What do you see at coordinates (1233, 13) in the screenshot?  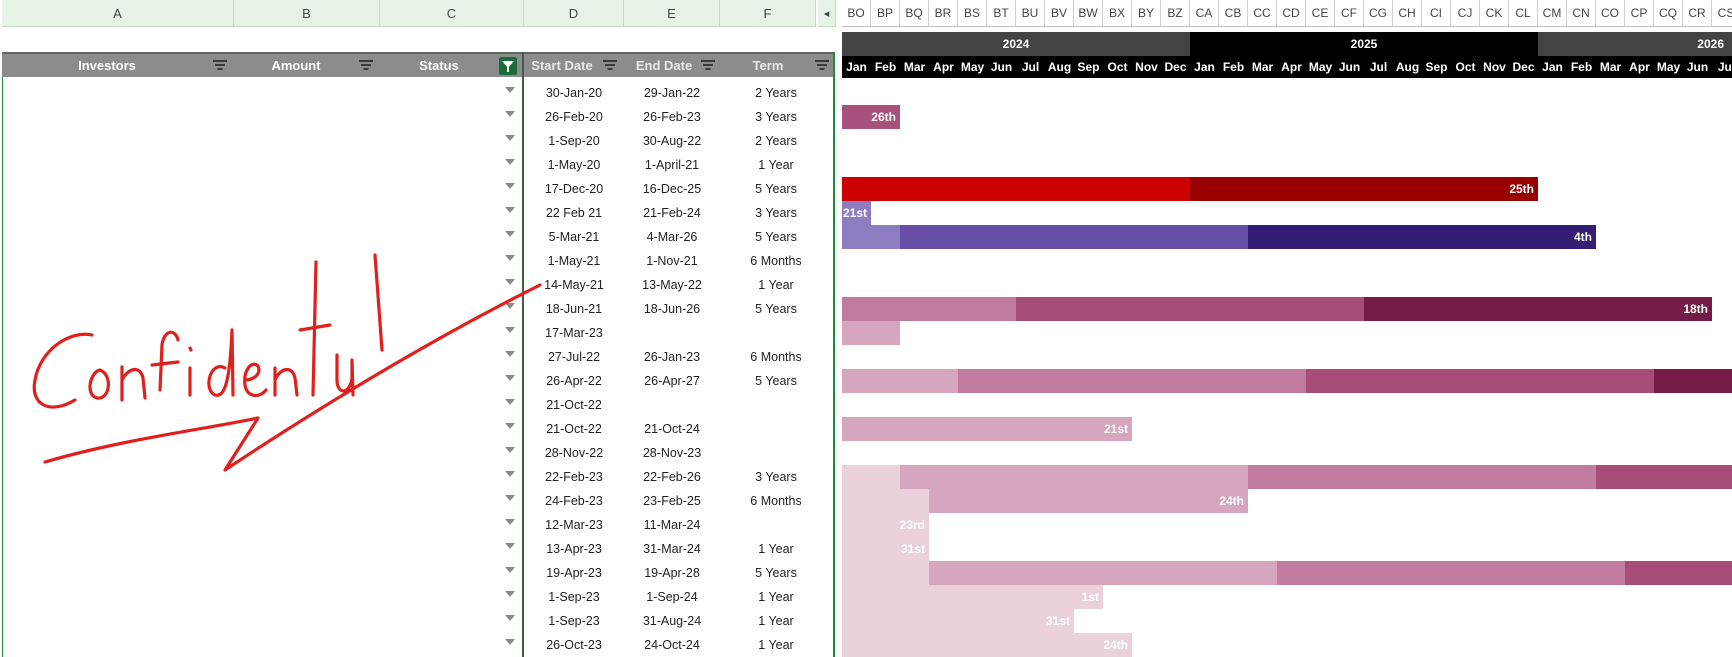 I see `column-letter-CB: CB` at bounding box center [1233, 13].